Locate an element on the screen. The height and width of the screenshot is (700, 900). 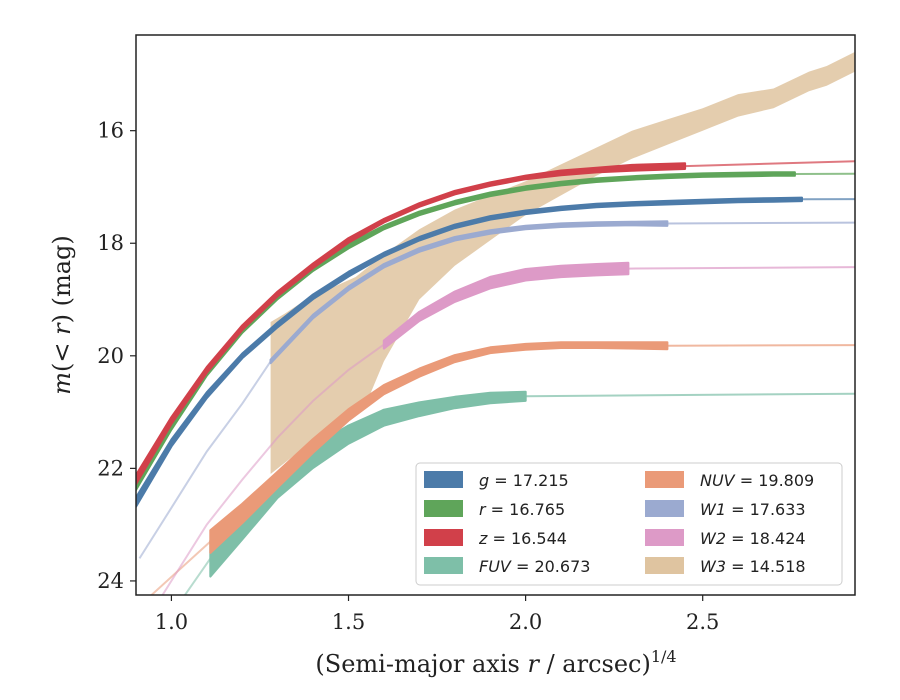
x-tick-label: 2.0 is located at coordinates (525, 622).